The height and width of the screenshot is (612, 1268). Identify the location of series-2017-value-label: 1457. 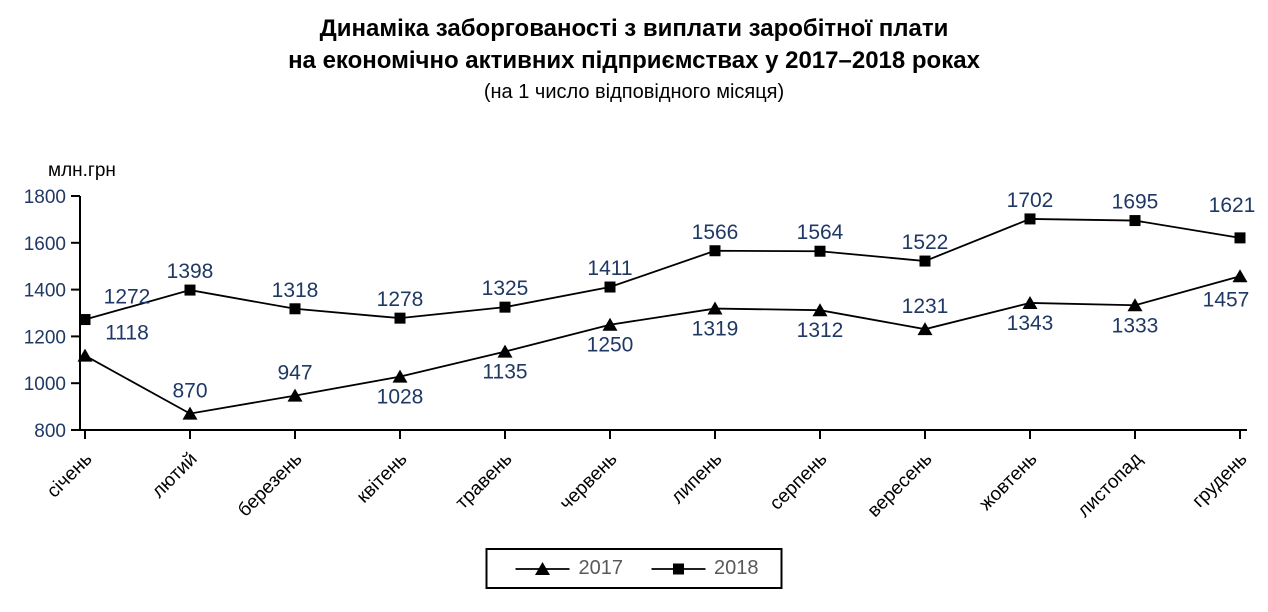
(1226, 299).